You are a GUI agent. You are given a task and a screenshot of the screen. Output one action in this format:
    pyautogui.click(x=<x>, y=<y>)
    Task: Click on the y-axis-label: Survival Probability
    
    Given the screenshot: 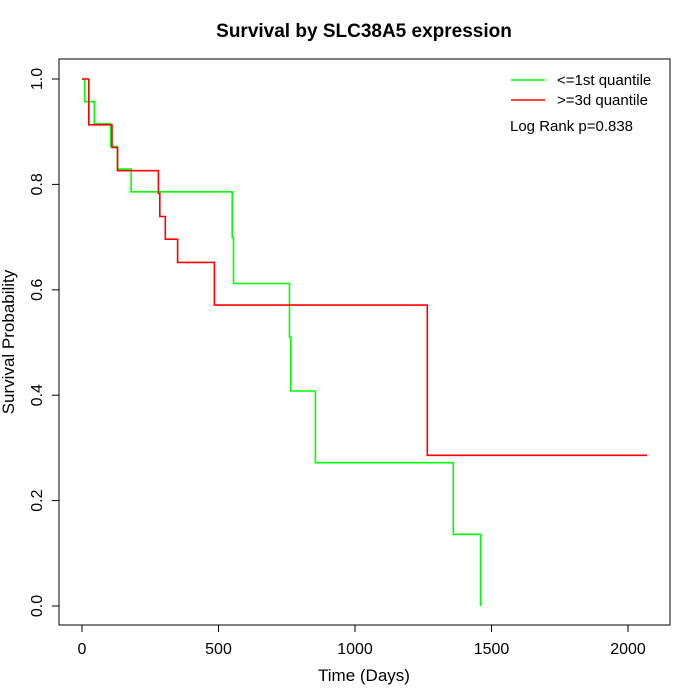 What is the action you would take?
    pyautogui.click(x=9, y=341)
    